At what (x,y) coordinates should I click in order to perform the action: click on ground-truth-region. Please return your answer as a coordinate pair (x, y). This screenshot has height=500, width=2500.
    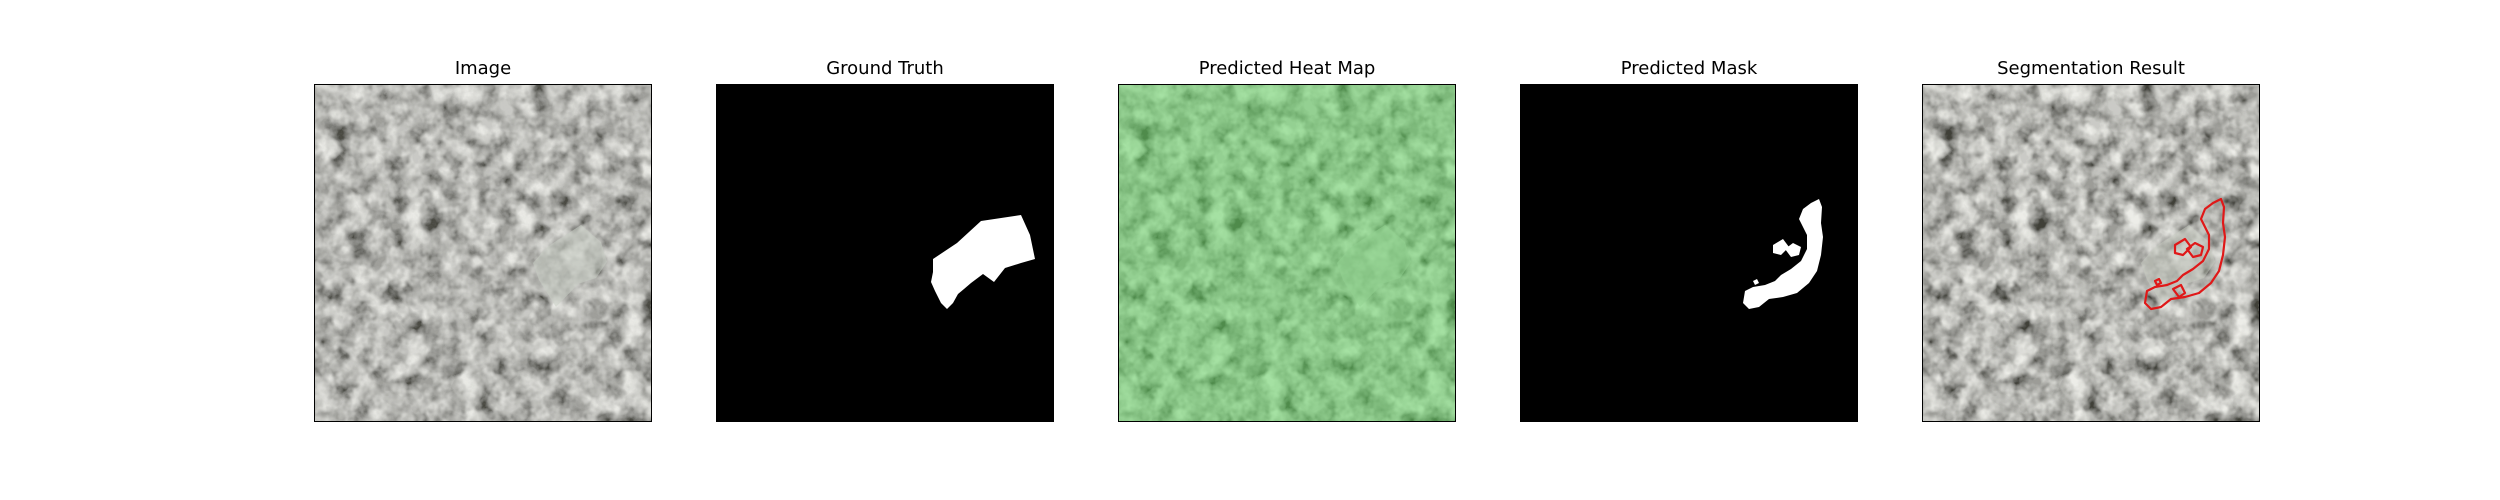
    Looking at the image, I should click on (983, 262).